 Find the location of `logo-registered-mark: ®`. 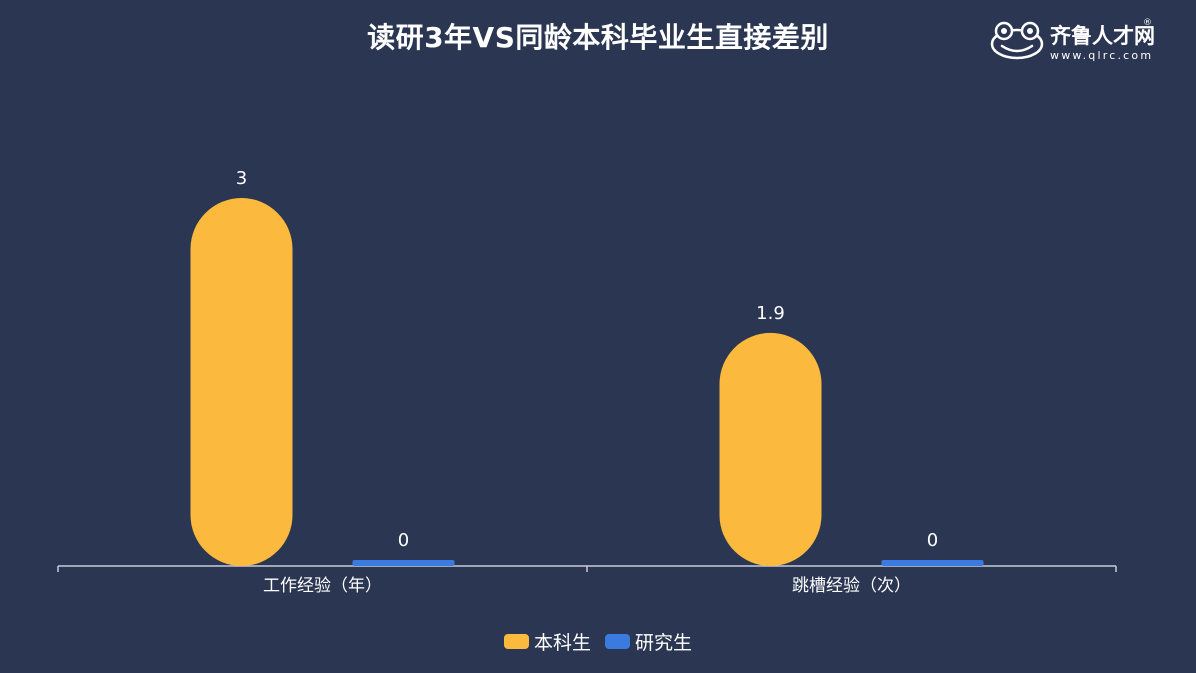

logo-registered-mark: ® is located at coordinates (1147, 23).